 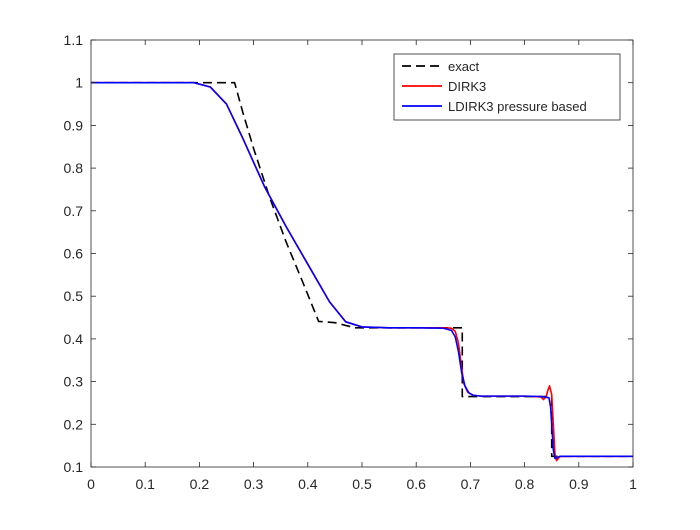 I want to click on x-tick-label: 0.9, so click(x=579, y=484).